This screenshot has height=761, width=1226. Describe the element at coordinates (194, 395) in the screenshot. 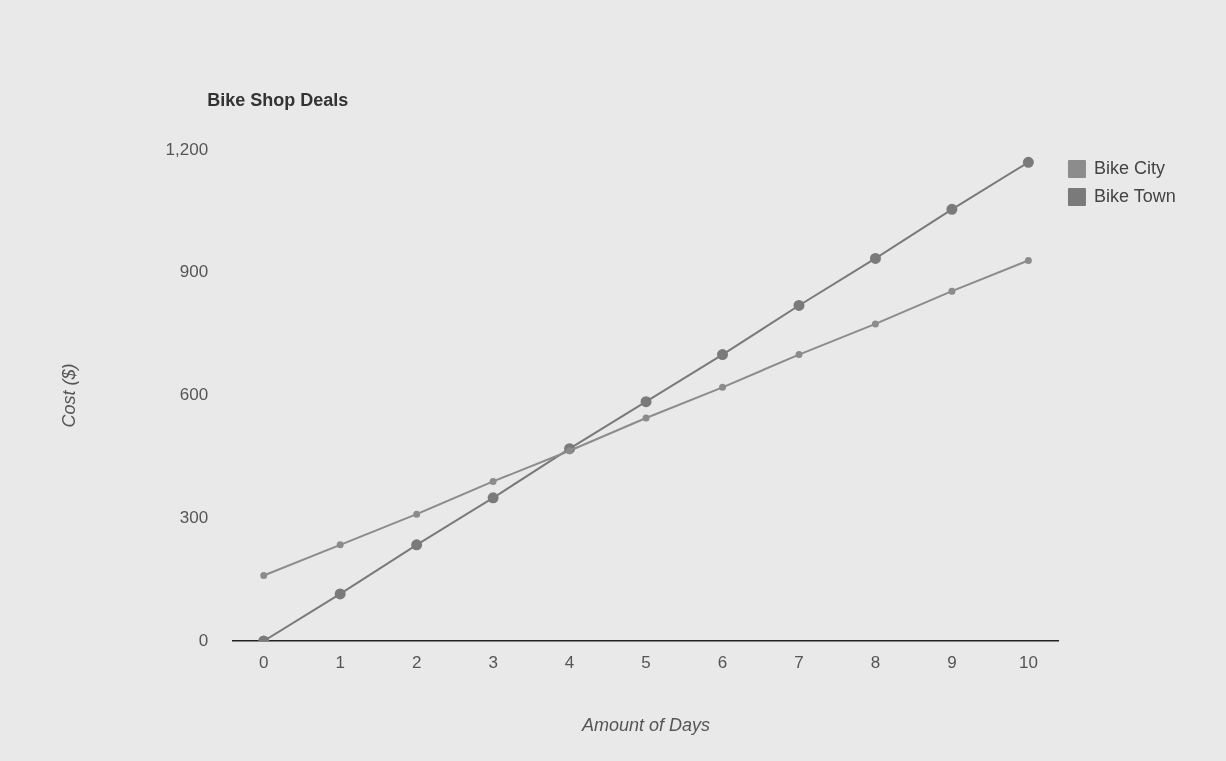

I see `y-tick-label: 600` at that location.